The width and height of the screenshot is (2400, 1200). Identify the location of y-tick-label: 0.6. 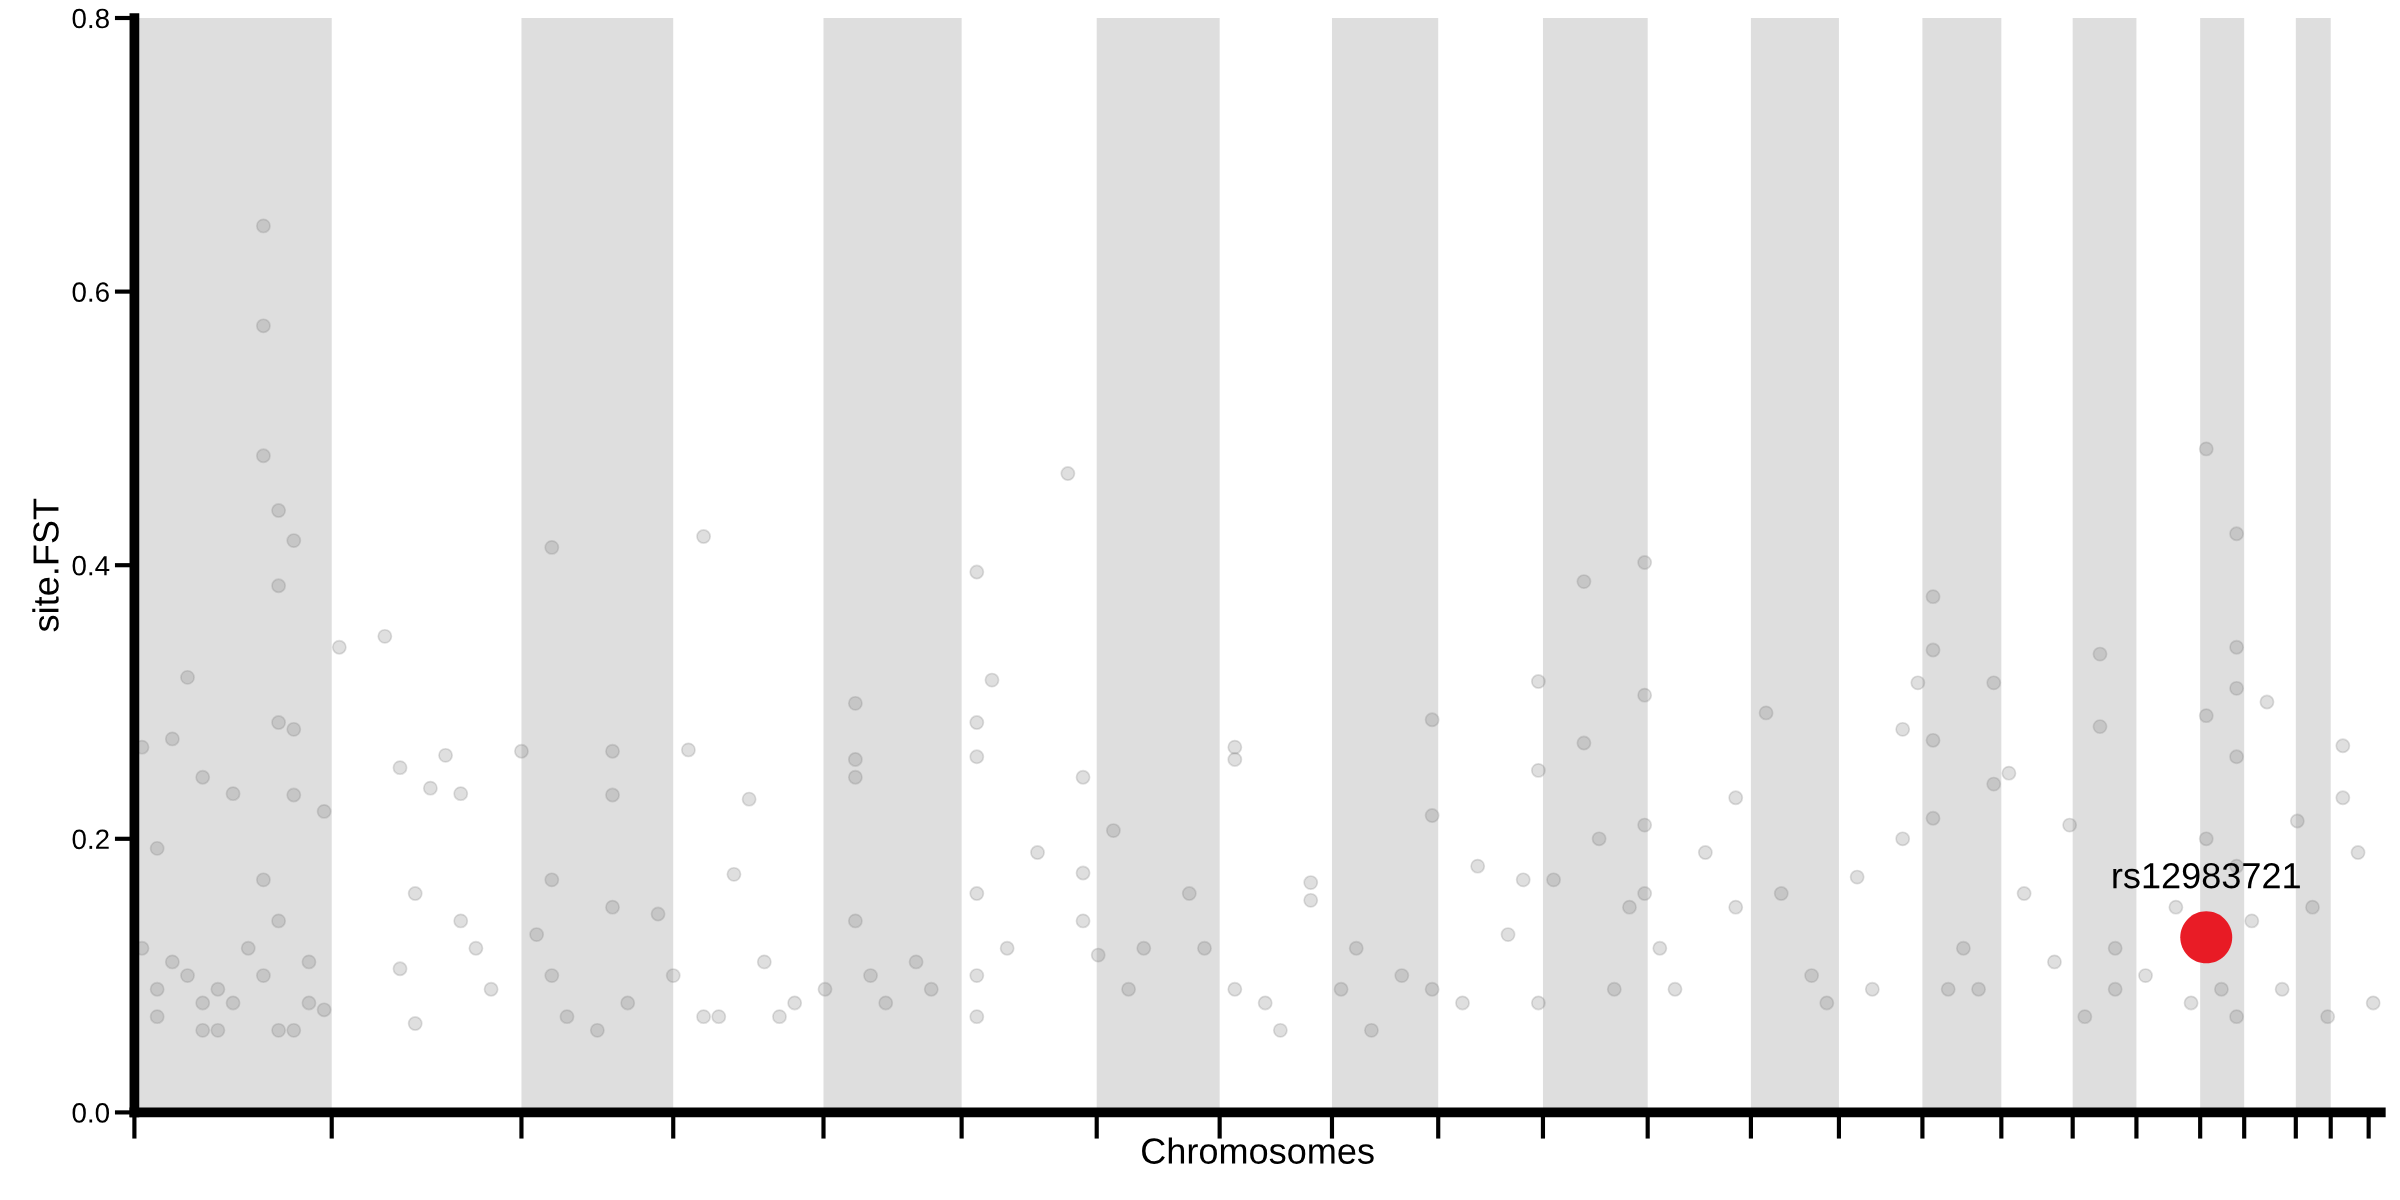
(90, 292).